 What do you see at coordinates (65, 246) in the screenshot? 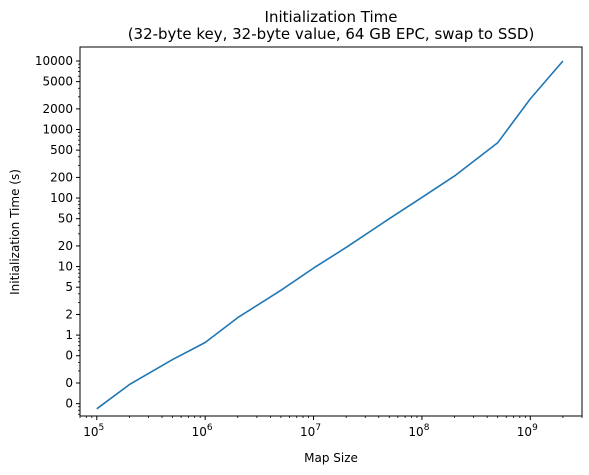
I see `y-tick-label: 20` at bounding box center [65, 246].